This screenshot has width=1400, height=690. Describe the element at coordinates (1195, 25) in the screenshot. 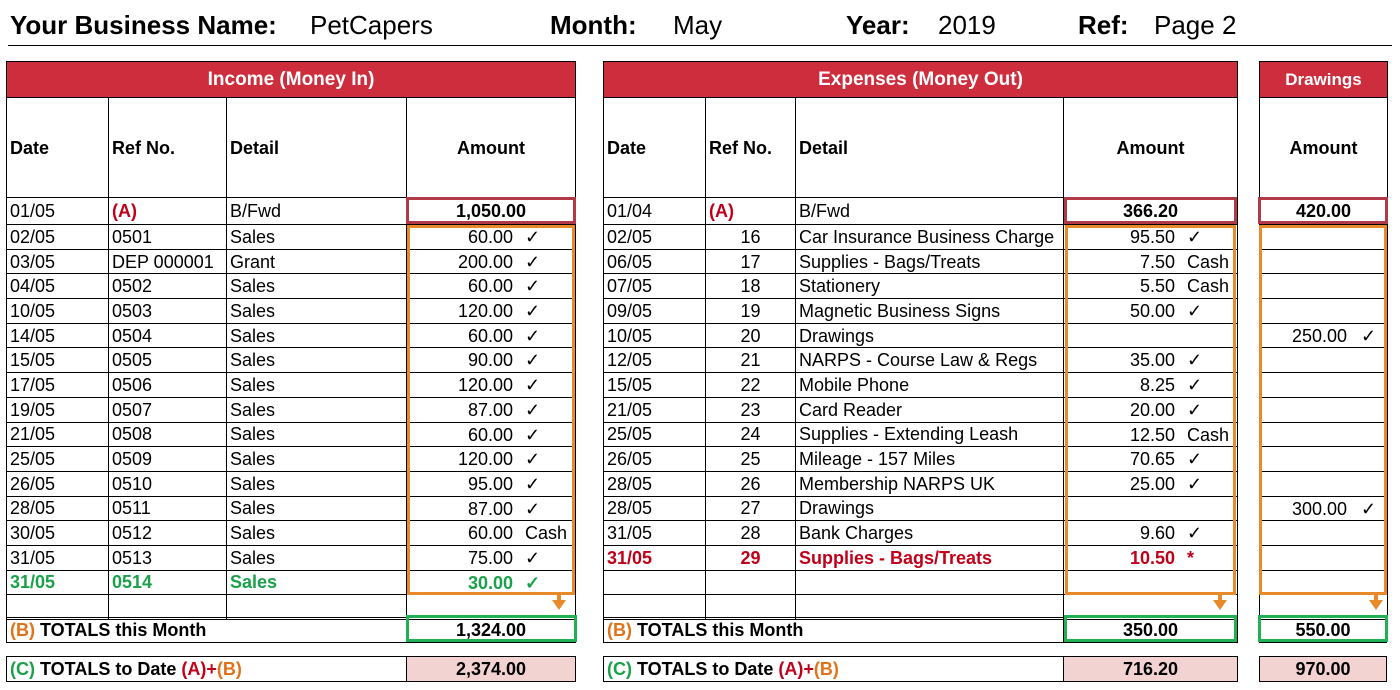

I see `ref-value: Page 2` at that location.